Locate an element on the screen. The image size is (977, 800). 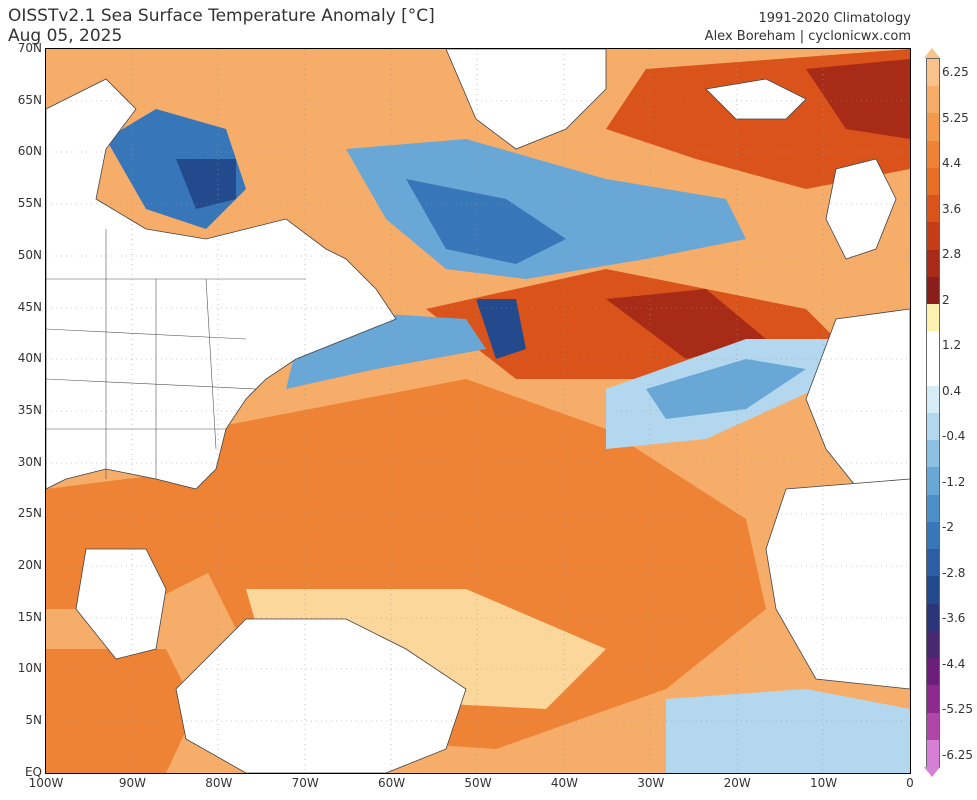
lat-tick-label: 40N is located at coordinates (29, 358).